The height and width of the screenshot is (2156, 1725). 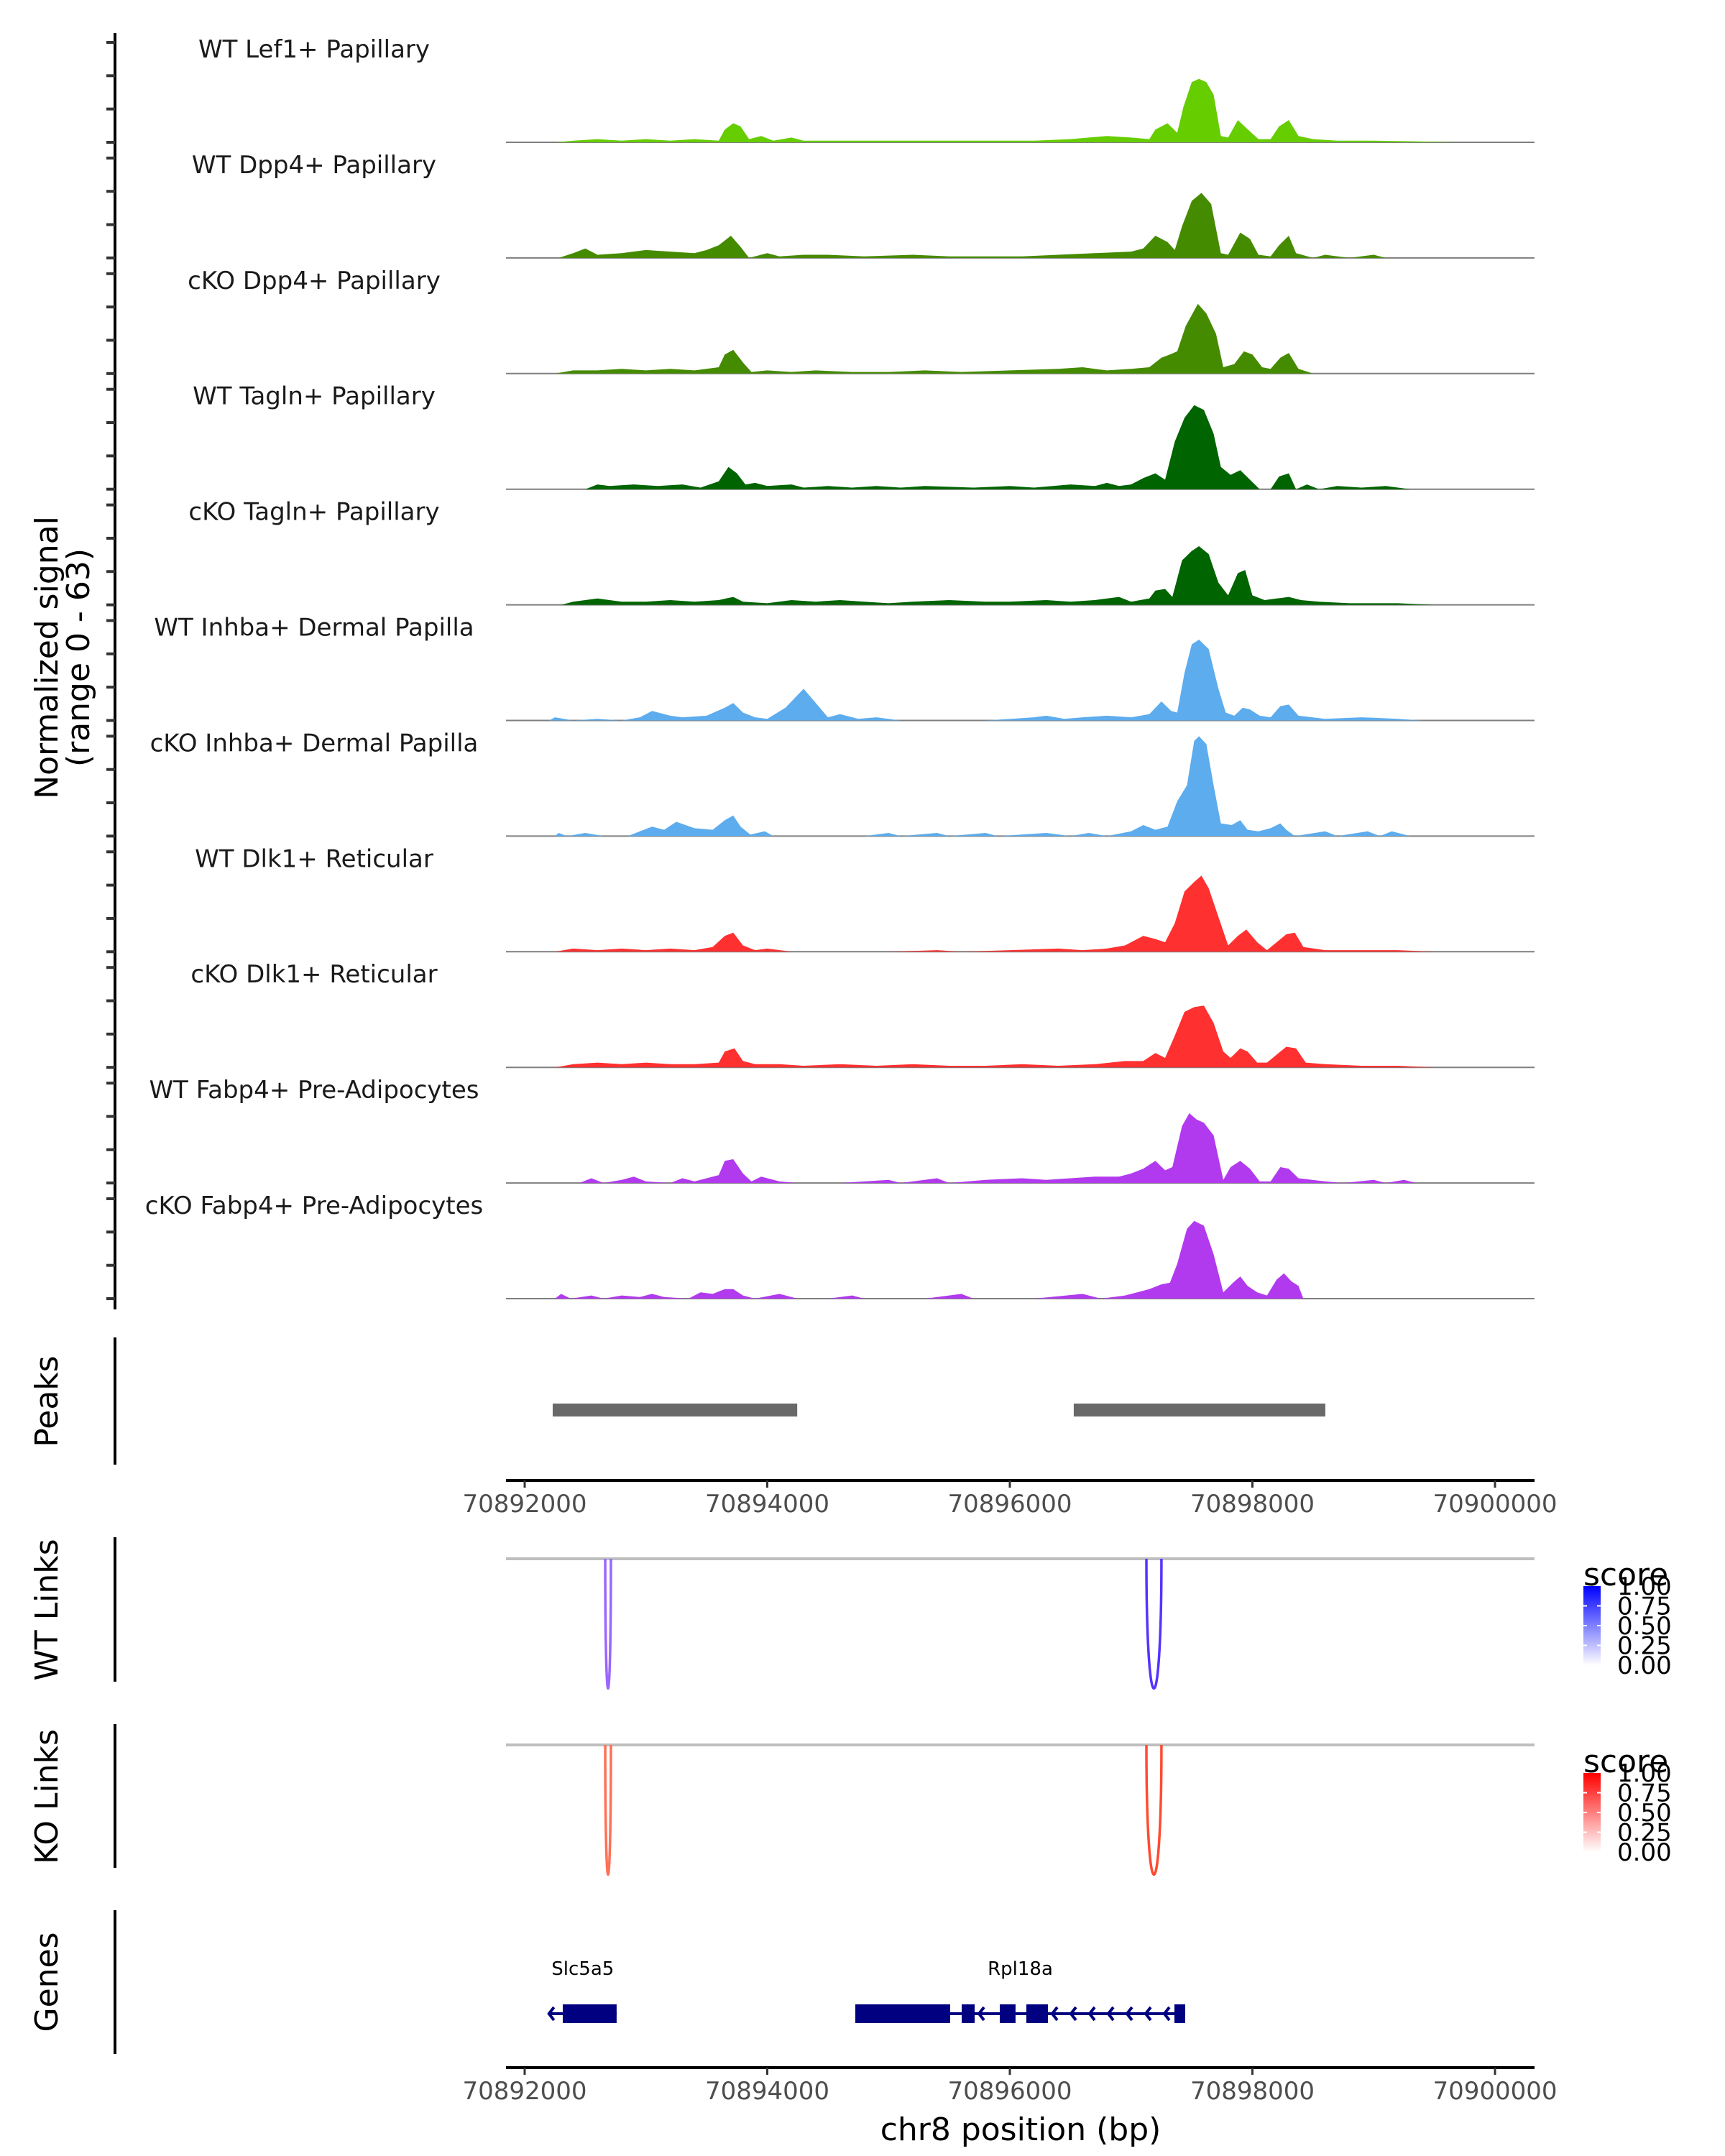 I want to click on gene-models: Slc5a5 Rpl18a, so click(x=866, y=1991).